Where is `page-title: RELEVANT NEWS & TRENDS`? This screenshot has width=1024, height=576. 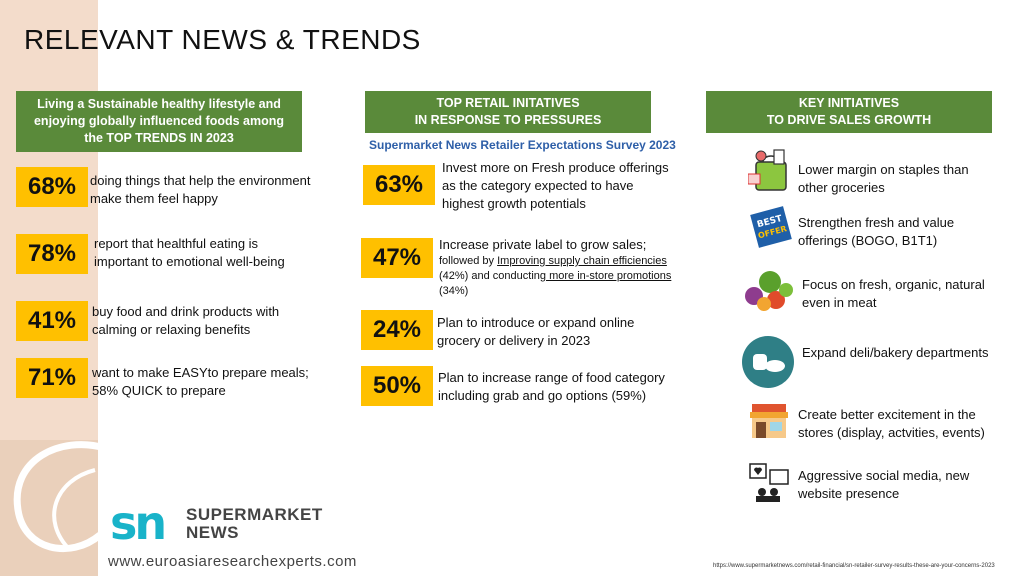
page-title: RELEVANT NEWS & TRENDS is located at coordinates (222, 39).